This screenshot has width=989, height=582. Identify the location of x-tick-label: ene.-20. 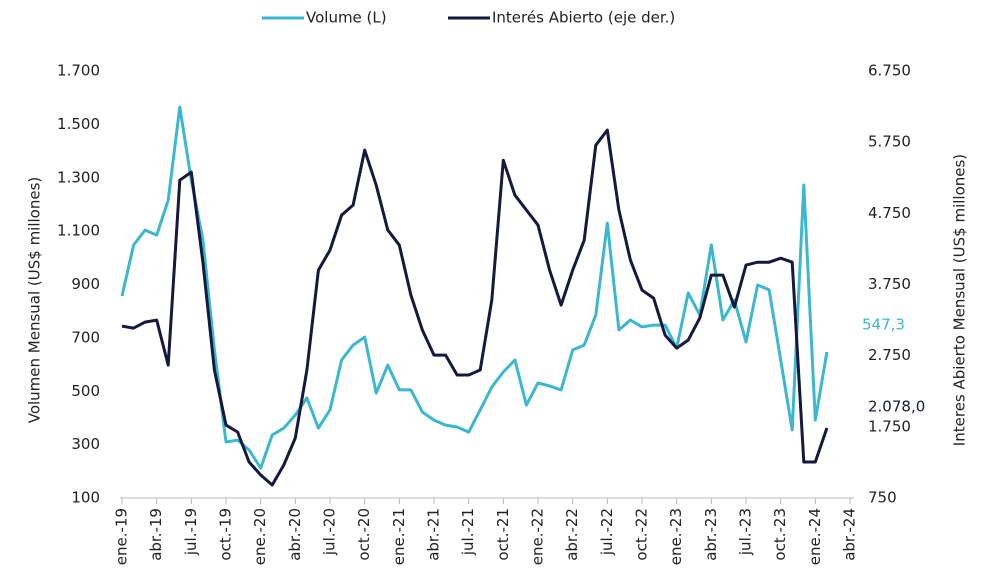
(260, 536).